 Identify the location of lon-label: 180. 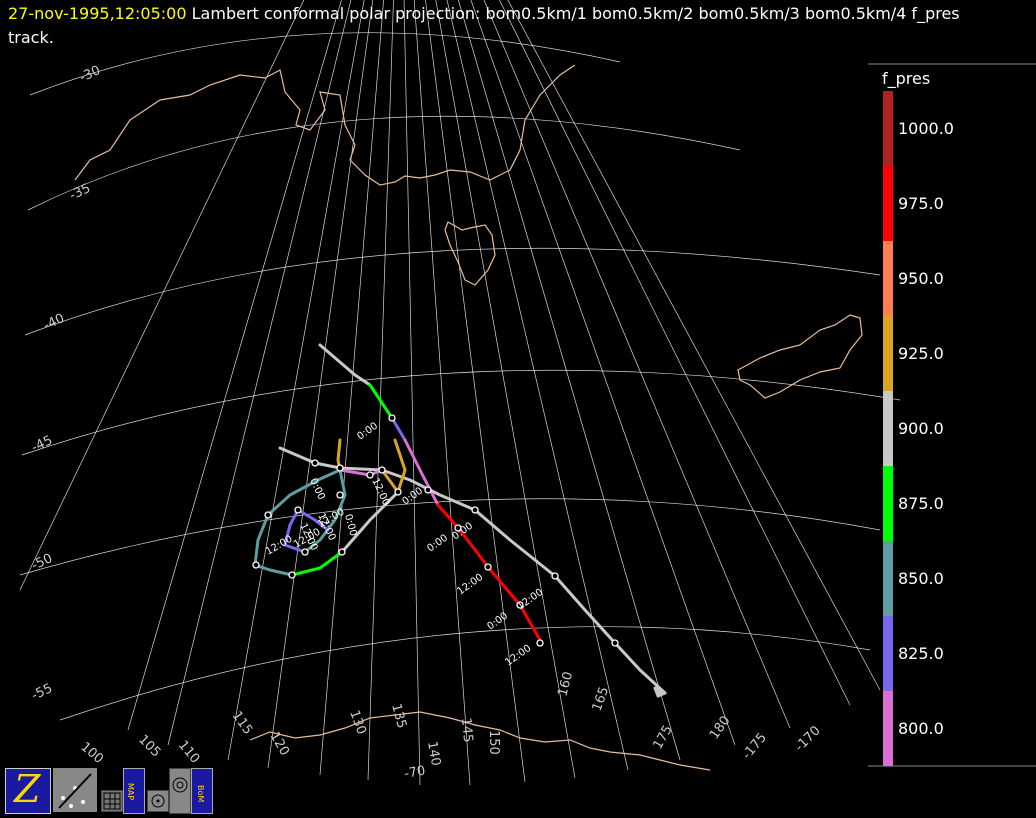
(720, 727).